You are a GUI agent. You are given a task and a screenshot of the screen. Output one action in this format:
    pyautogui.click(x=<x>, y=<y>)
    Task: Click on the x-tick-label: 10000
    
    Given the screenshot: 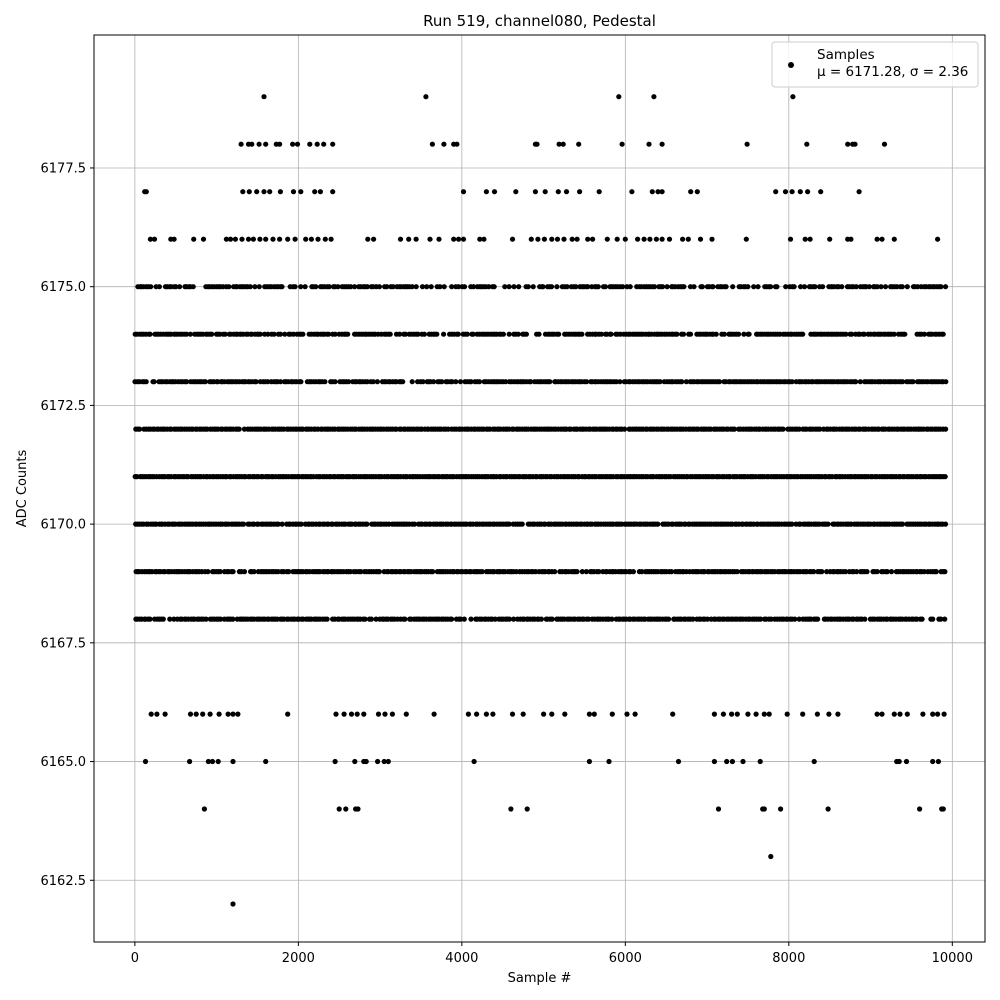 What is the action you would take?
    pyautogui.click(x=952, y=958)
    